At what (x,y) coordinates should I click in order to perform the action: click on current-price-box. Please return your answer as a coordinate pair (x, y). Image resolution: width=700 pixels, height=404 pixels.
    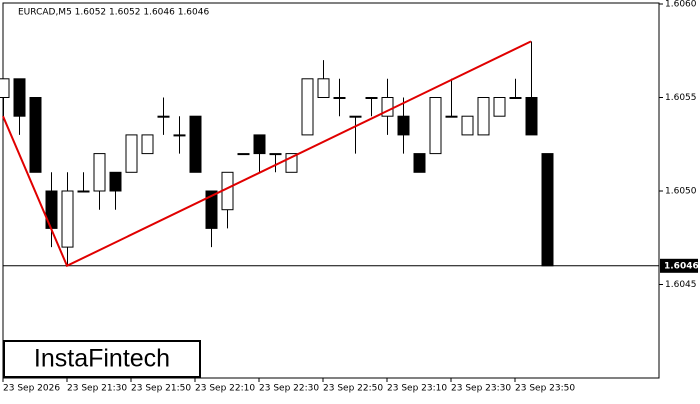
    Looking at the image, I should click on (679, 265).